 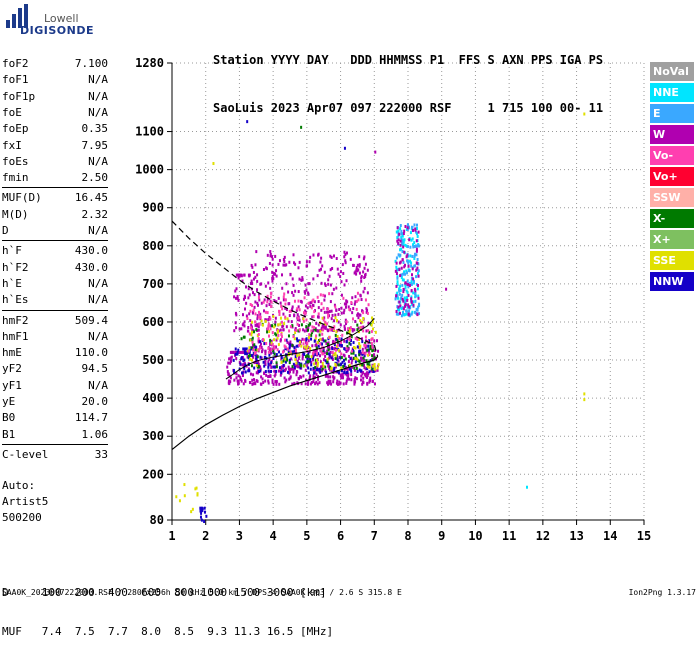 I want to click on y-tick-label: 900, so click(x=153, y=208).